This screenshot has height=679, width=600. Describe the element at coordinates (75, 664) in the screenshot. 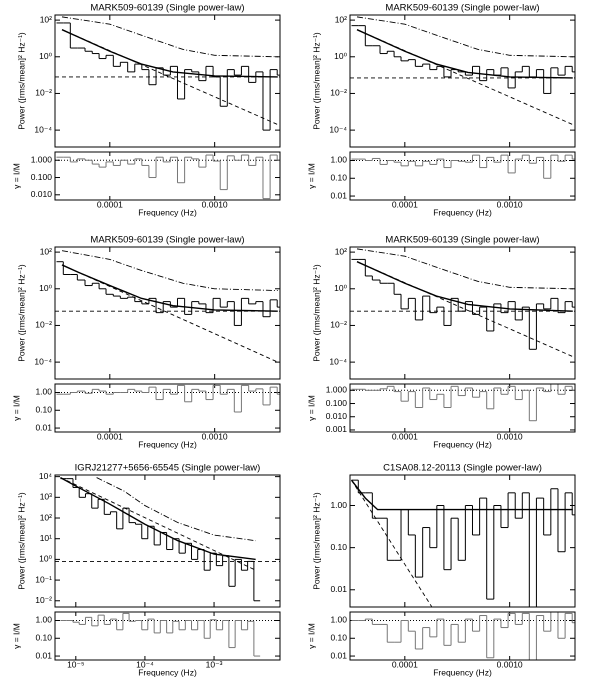

I see `x-tick-label: 10⁻⁵` at that location.